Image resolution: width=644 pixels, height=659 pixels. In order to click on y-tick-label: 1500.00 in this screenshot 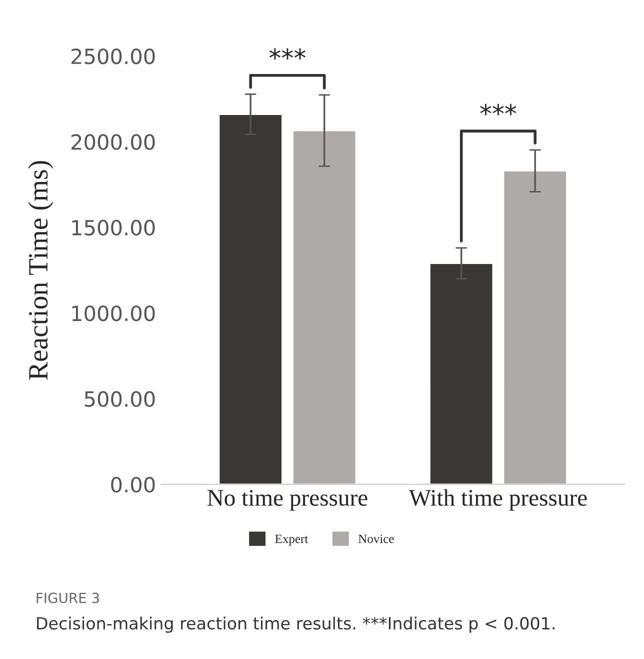, I will do `click(113, 228)`.